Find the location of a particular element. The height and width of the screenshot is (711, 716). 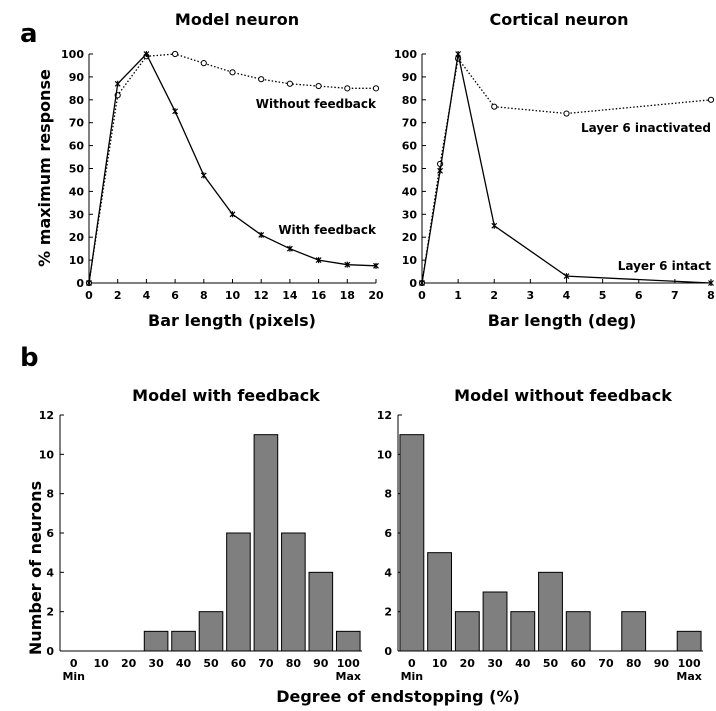

x-tick-label: 40 is located at coordinates (184, 663).